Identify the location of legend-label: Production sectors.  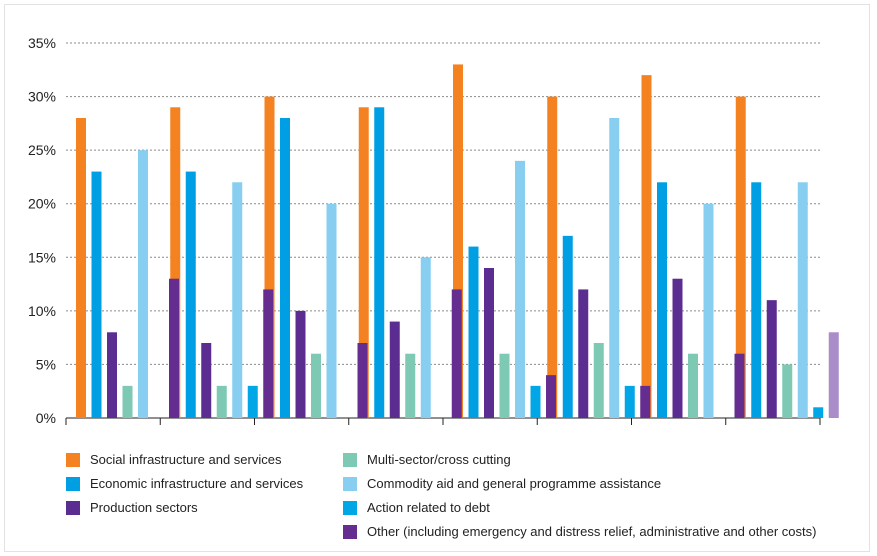
(144, 507).